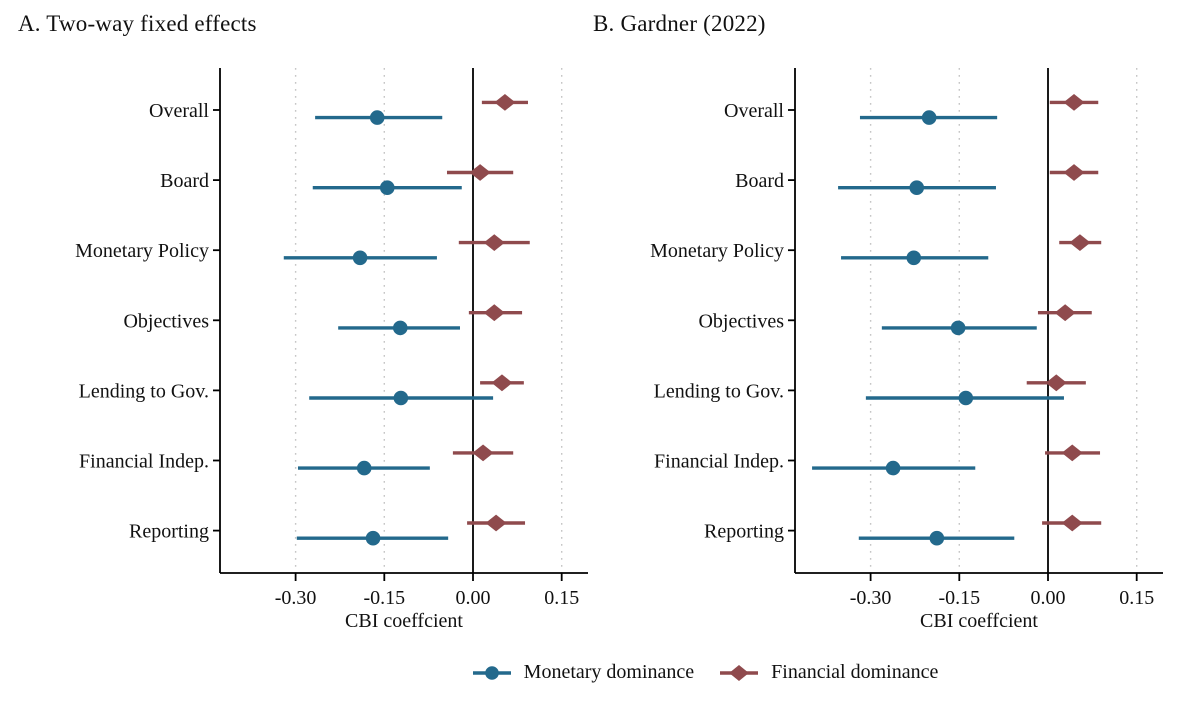  What do you see at coordinates (137, 23) in the screenshot?
I see `panel-a-title: A. Two-way fixed effects` at bounding box center [137, 23].